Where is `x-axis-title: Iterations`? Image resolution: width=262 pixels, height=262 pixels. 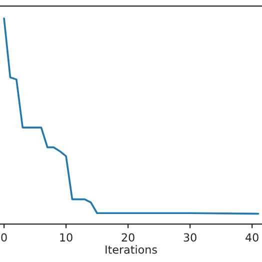
x-axis-title: Iterations is located at coordinates (131, 249).